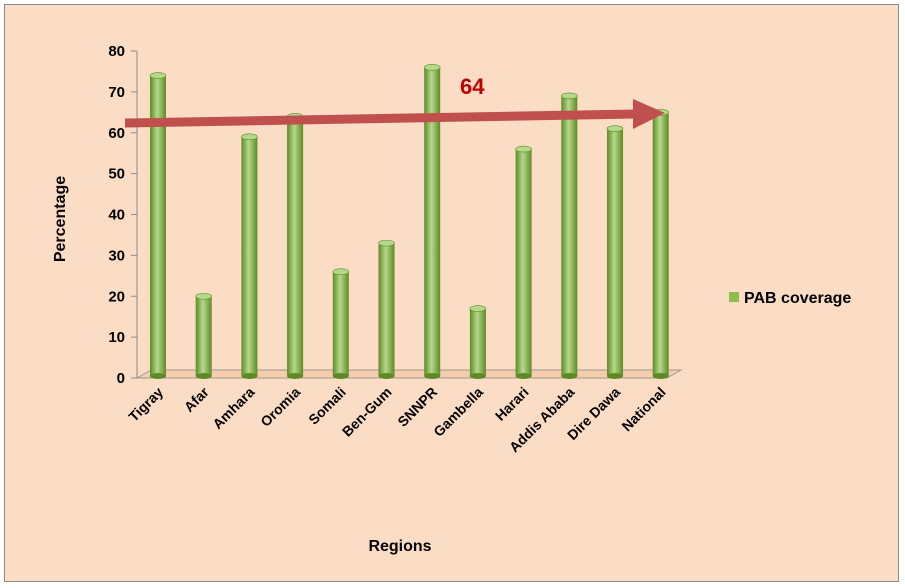 The width and height of the screenshot is (905, 588). What do you see at coordinates (116, 174) in the screenshot?
I see `y-tick-label: 50` at bounding box center [116, 174].